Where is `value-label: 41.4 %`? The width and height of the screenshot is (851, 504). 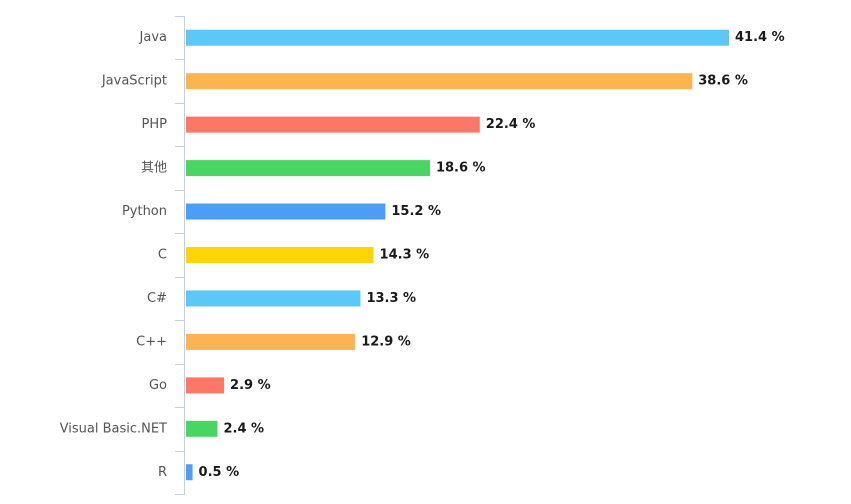
value-label: 41.4 % is located at coordinates (760, 37).